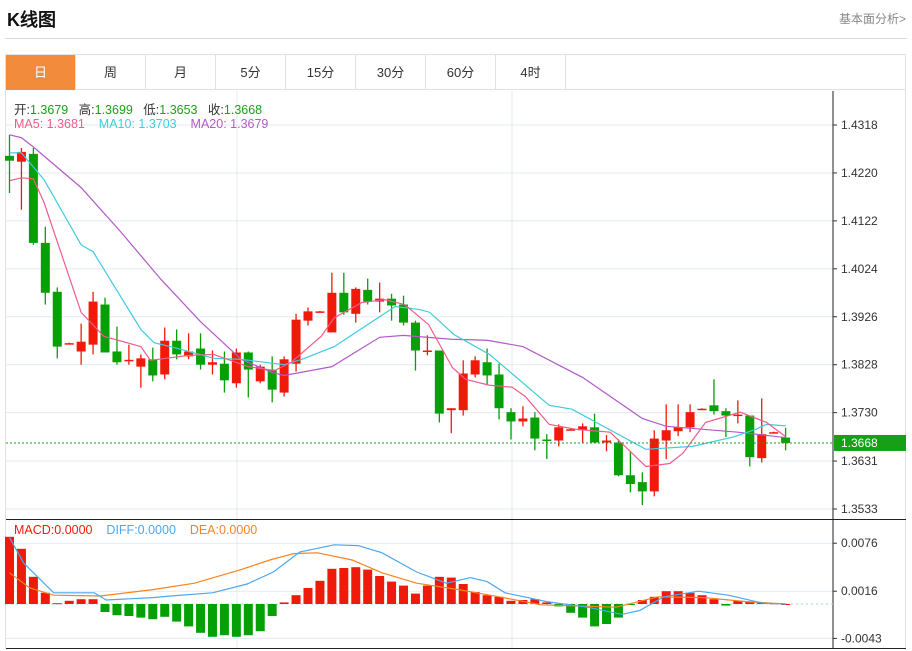 The height and width of the screenshot is (651, 912). Describe the element at coordinates (859, 413) in the screenshot. I see `price-tick-label: 1.3730` at that location.